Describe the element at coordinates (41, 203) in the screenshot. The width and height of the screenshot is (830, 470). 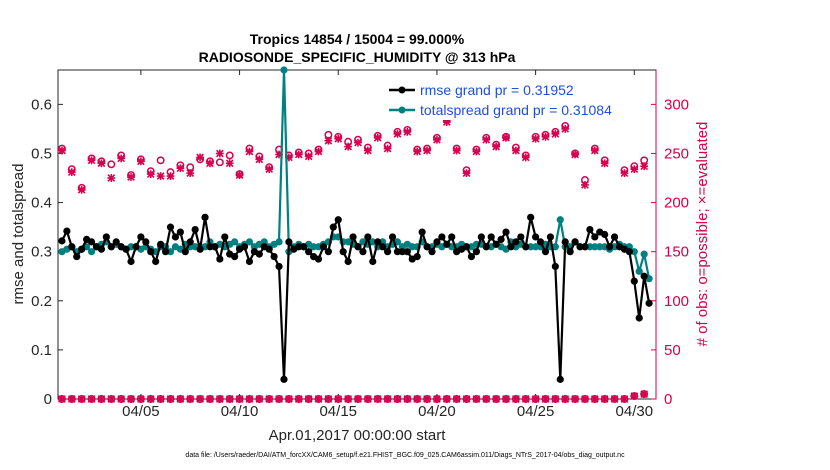
I see `y-tick-label: 0.4` at that location.